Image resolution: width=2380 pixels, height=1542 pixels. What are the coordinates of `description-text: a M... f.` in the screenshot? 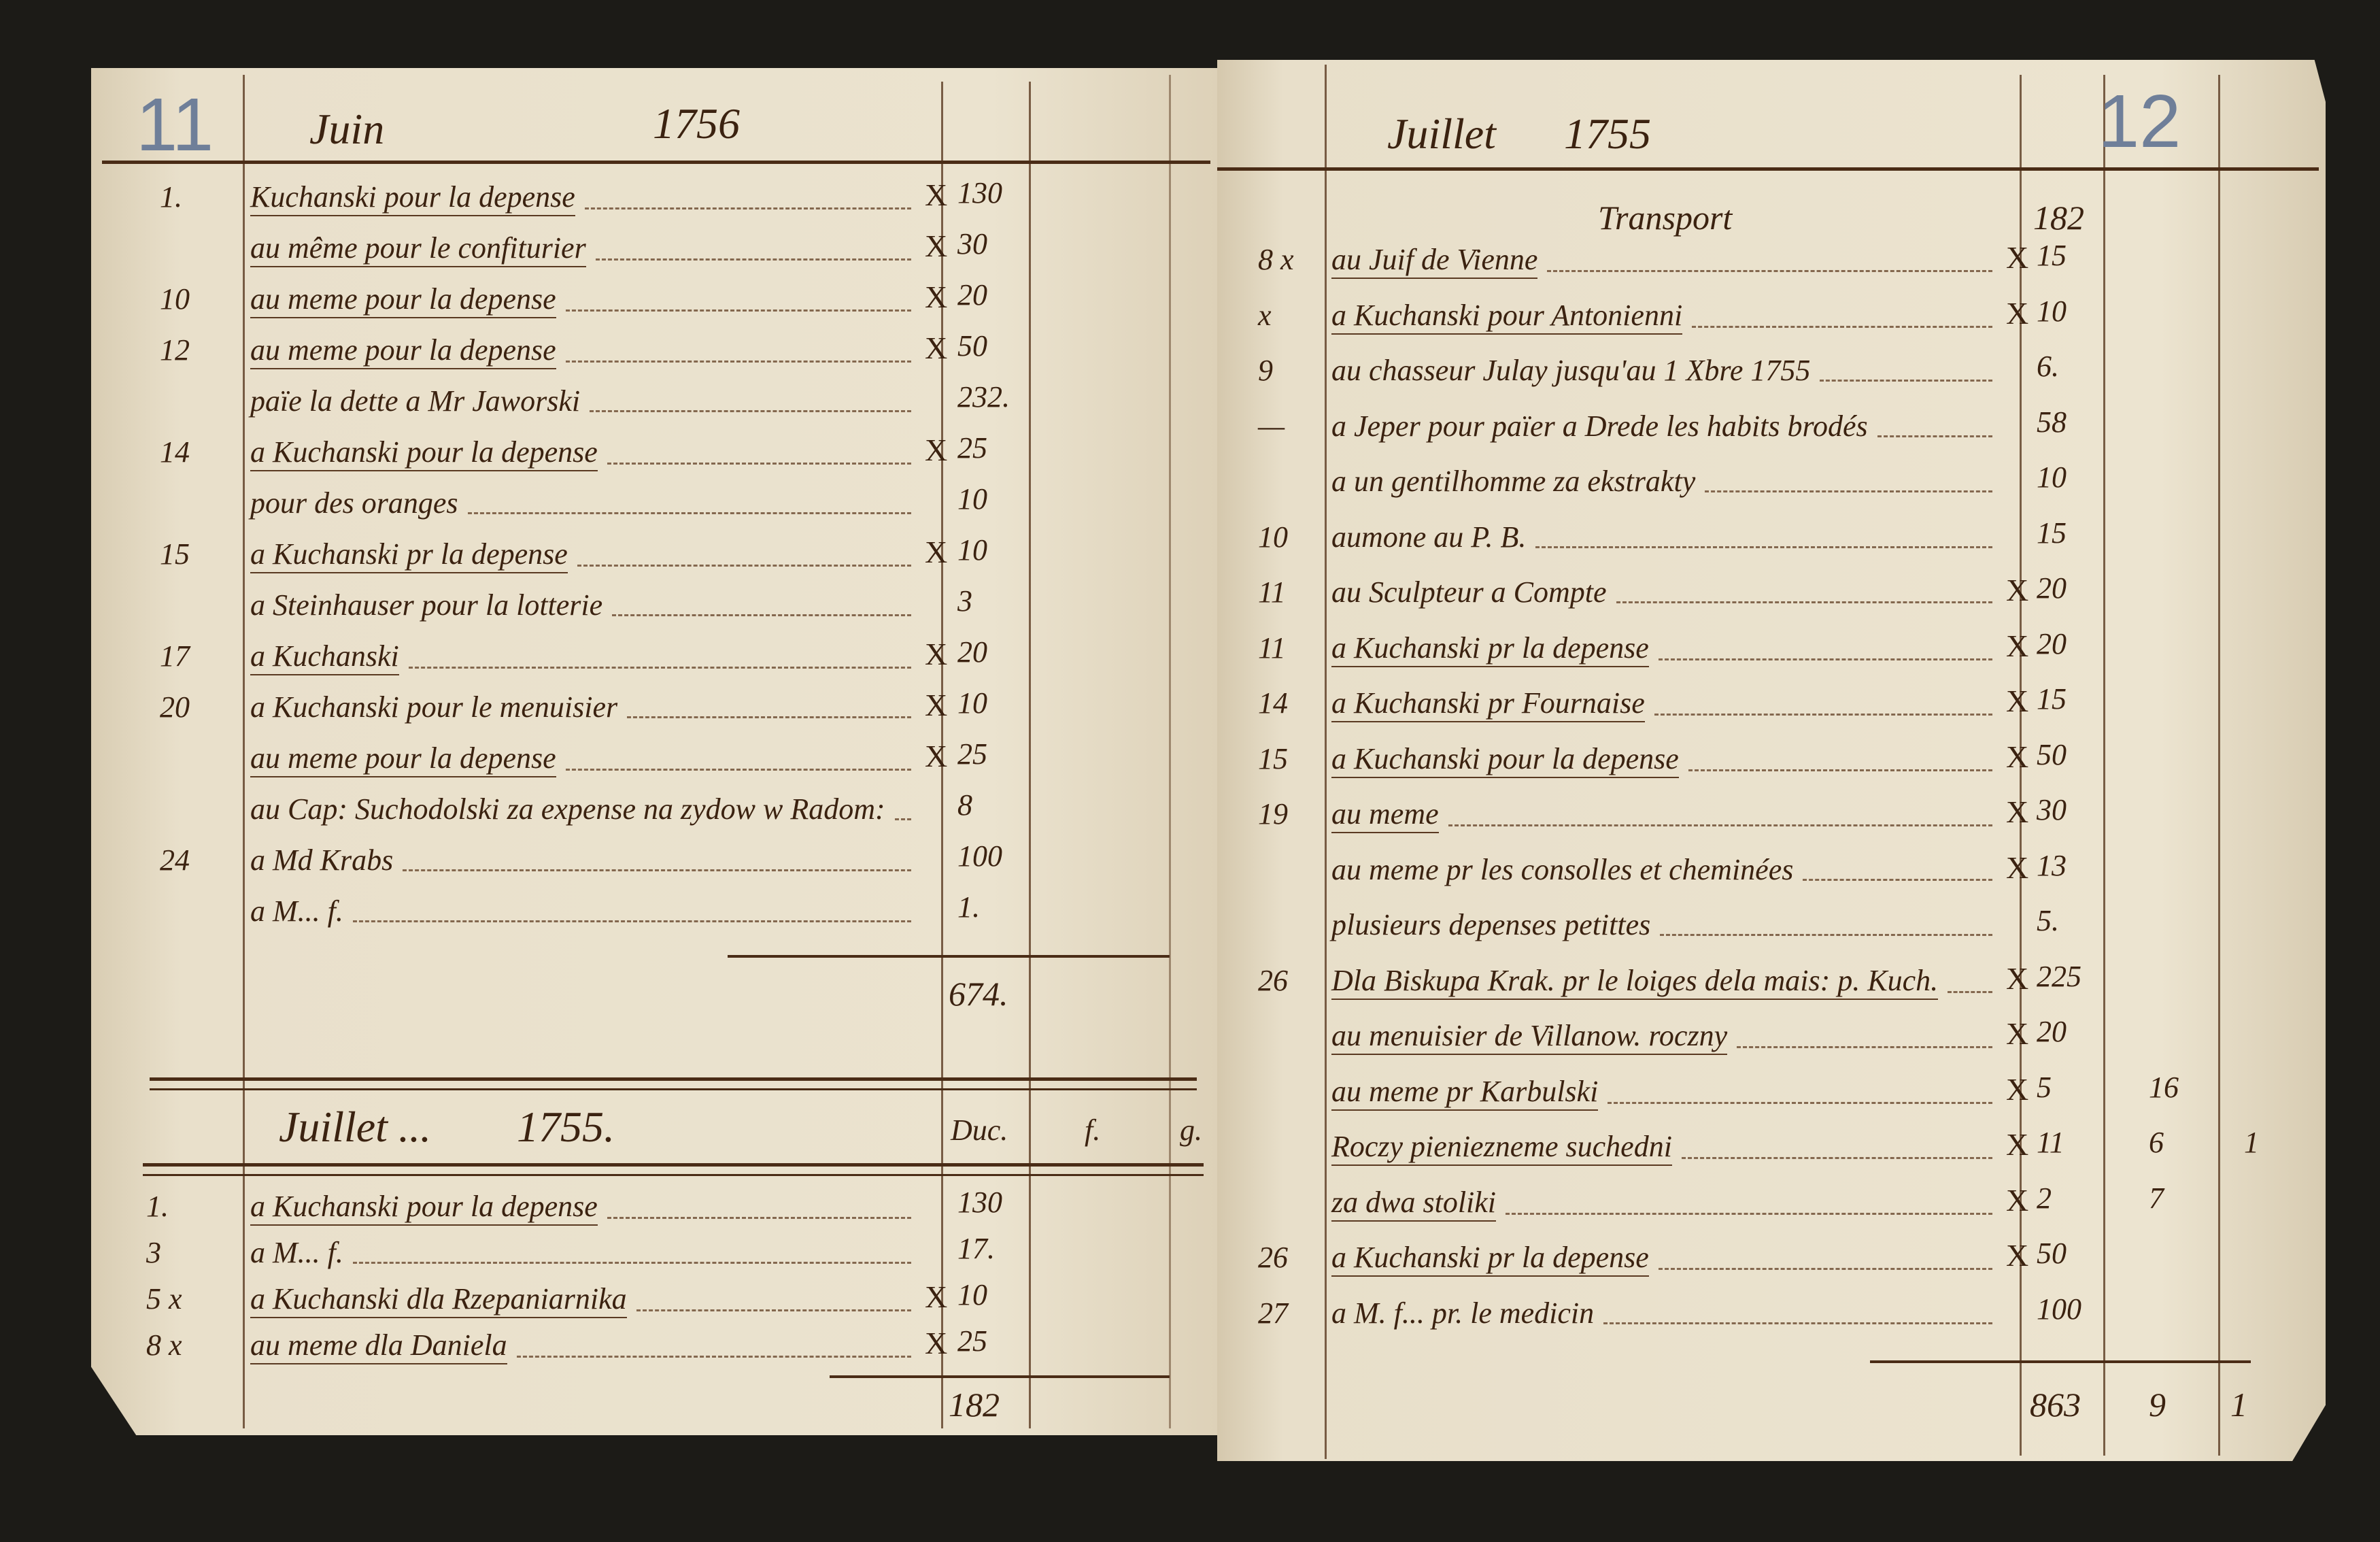 It's located at (297, 911).